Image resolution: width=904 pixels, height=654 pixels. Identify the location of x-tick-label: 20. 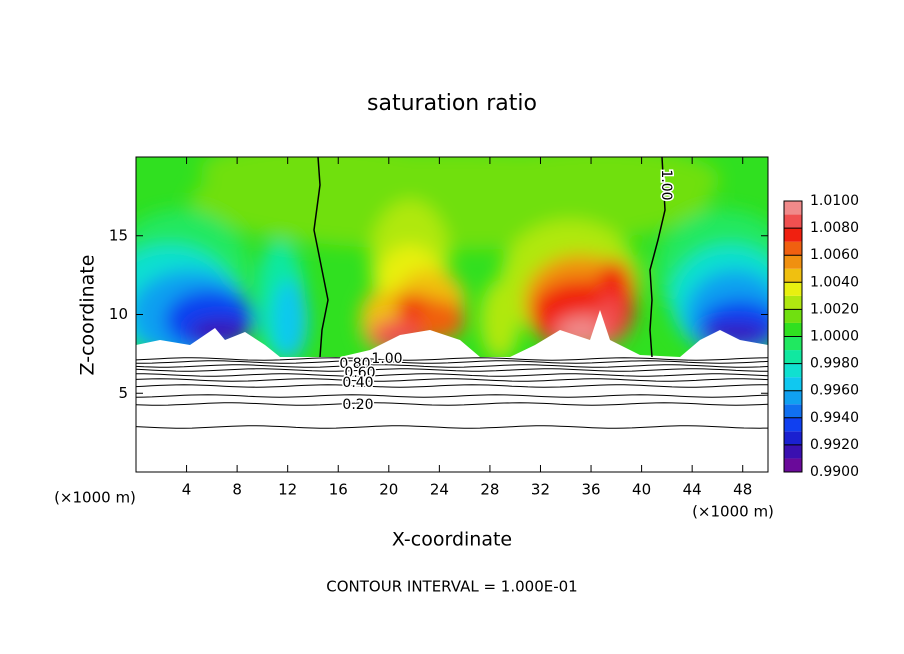
(388, 490).